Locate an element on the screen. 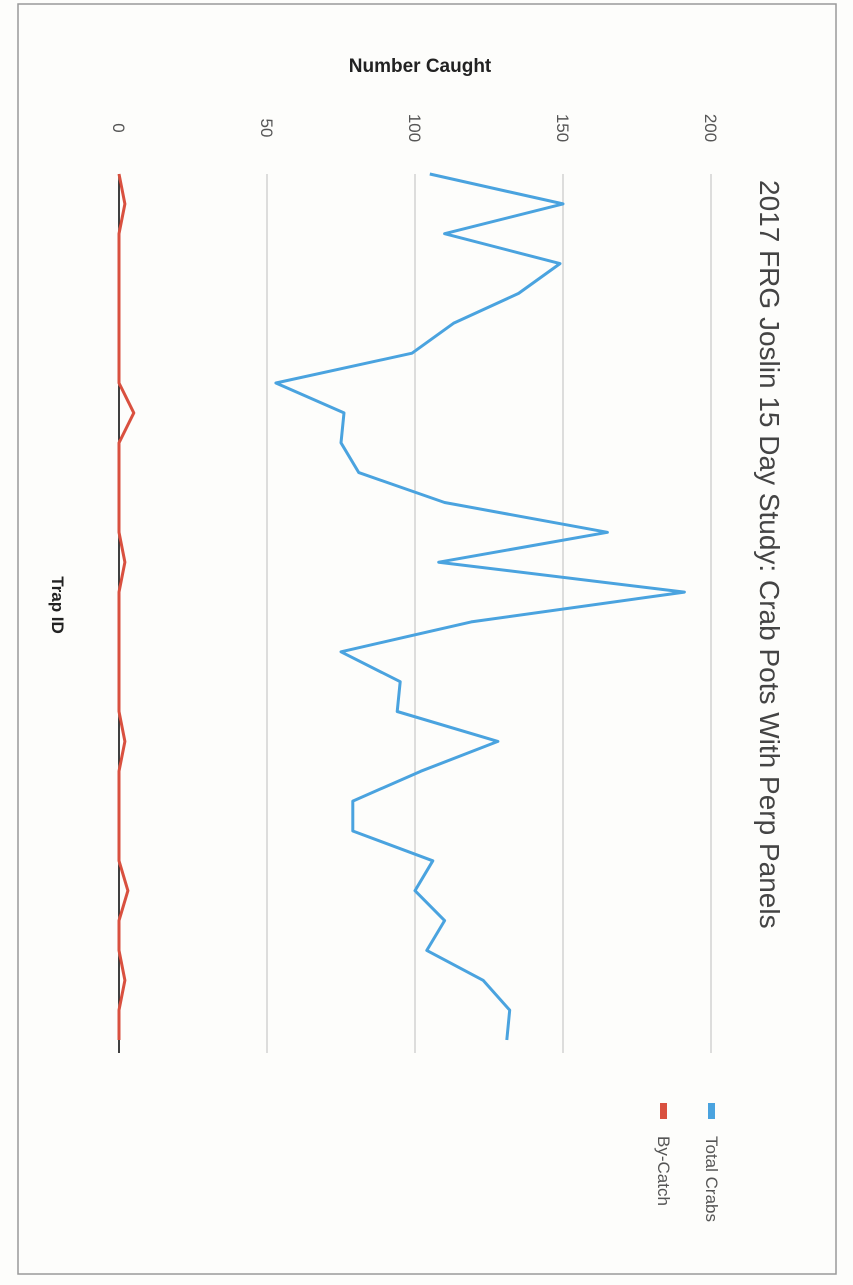 The image size is (853, 1285). y-tick-label: 150 is located at coordinates (562, 128).